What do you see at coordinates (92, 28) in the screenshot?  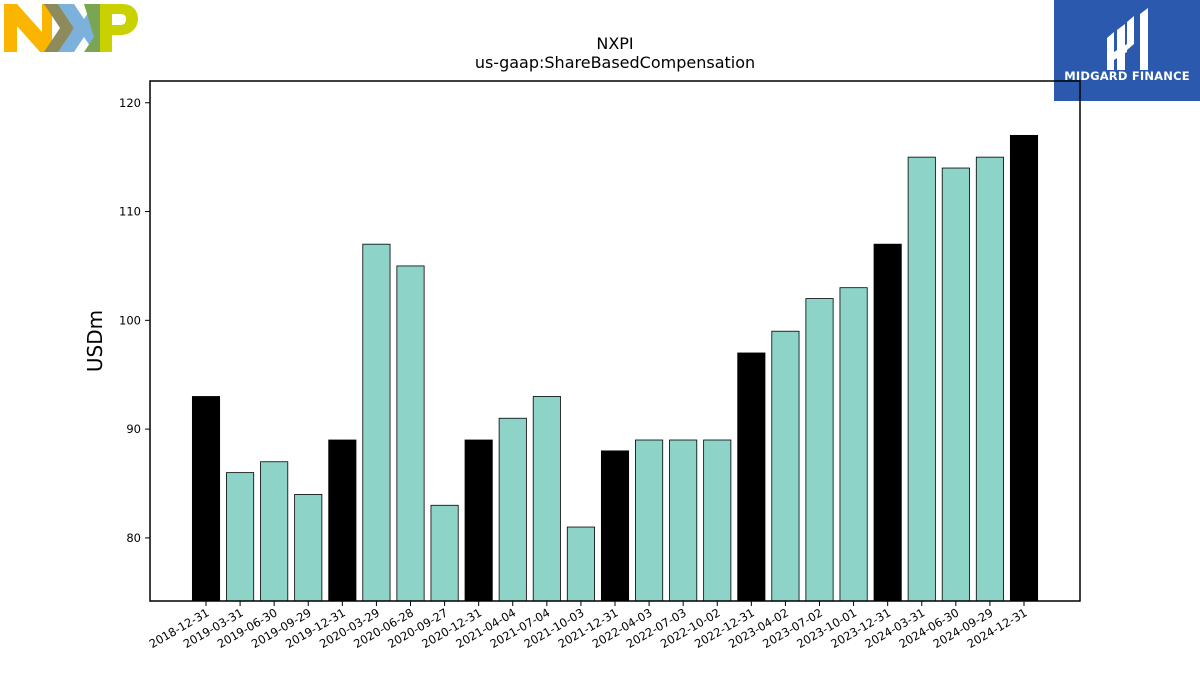 I see `nxp-logo-p-stem` at bounding box center [92, 28].